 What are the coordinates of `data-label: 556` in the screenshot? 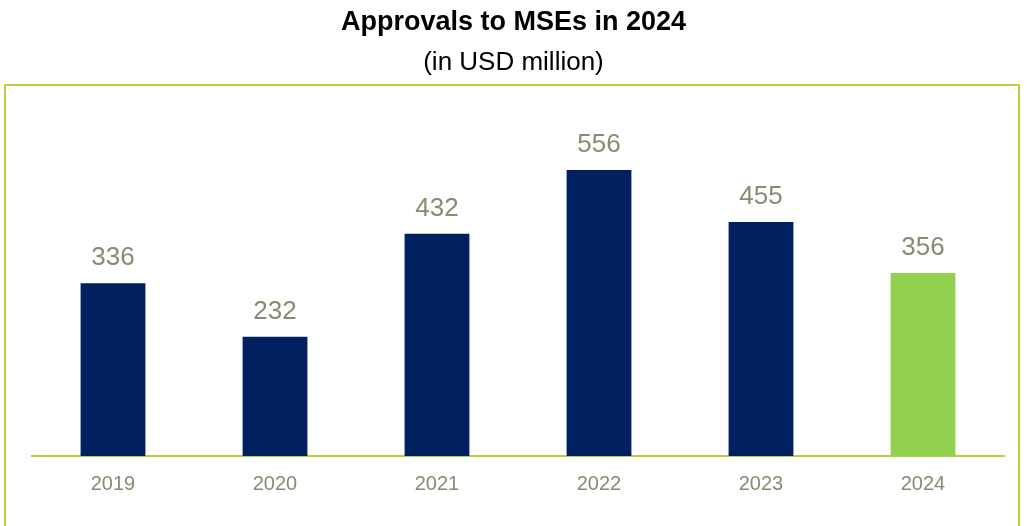 It's located at (599, 143).